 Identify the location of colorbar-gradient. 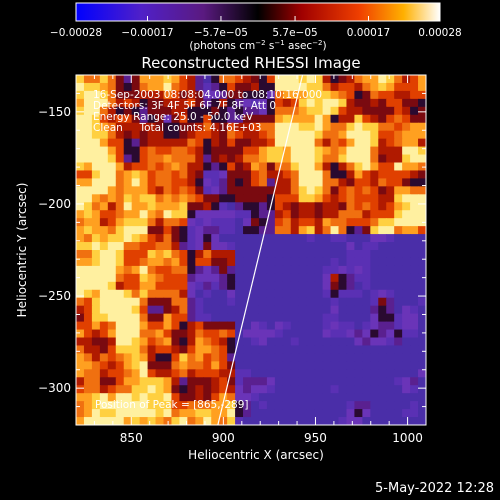
(258, 12).